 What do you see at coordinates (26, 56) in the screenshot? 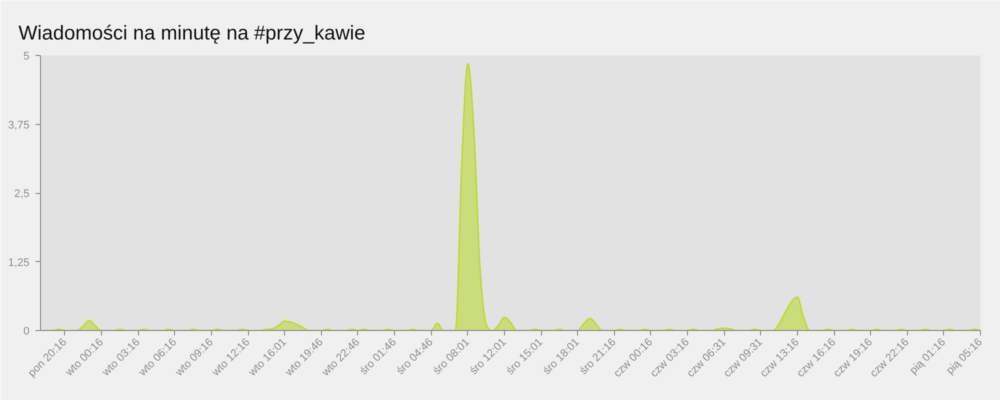
I see `y-tick-label: 5` at bounding box center [26, 56].